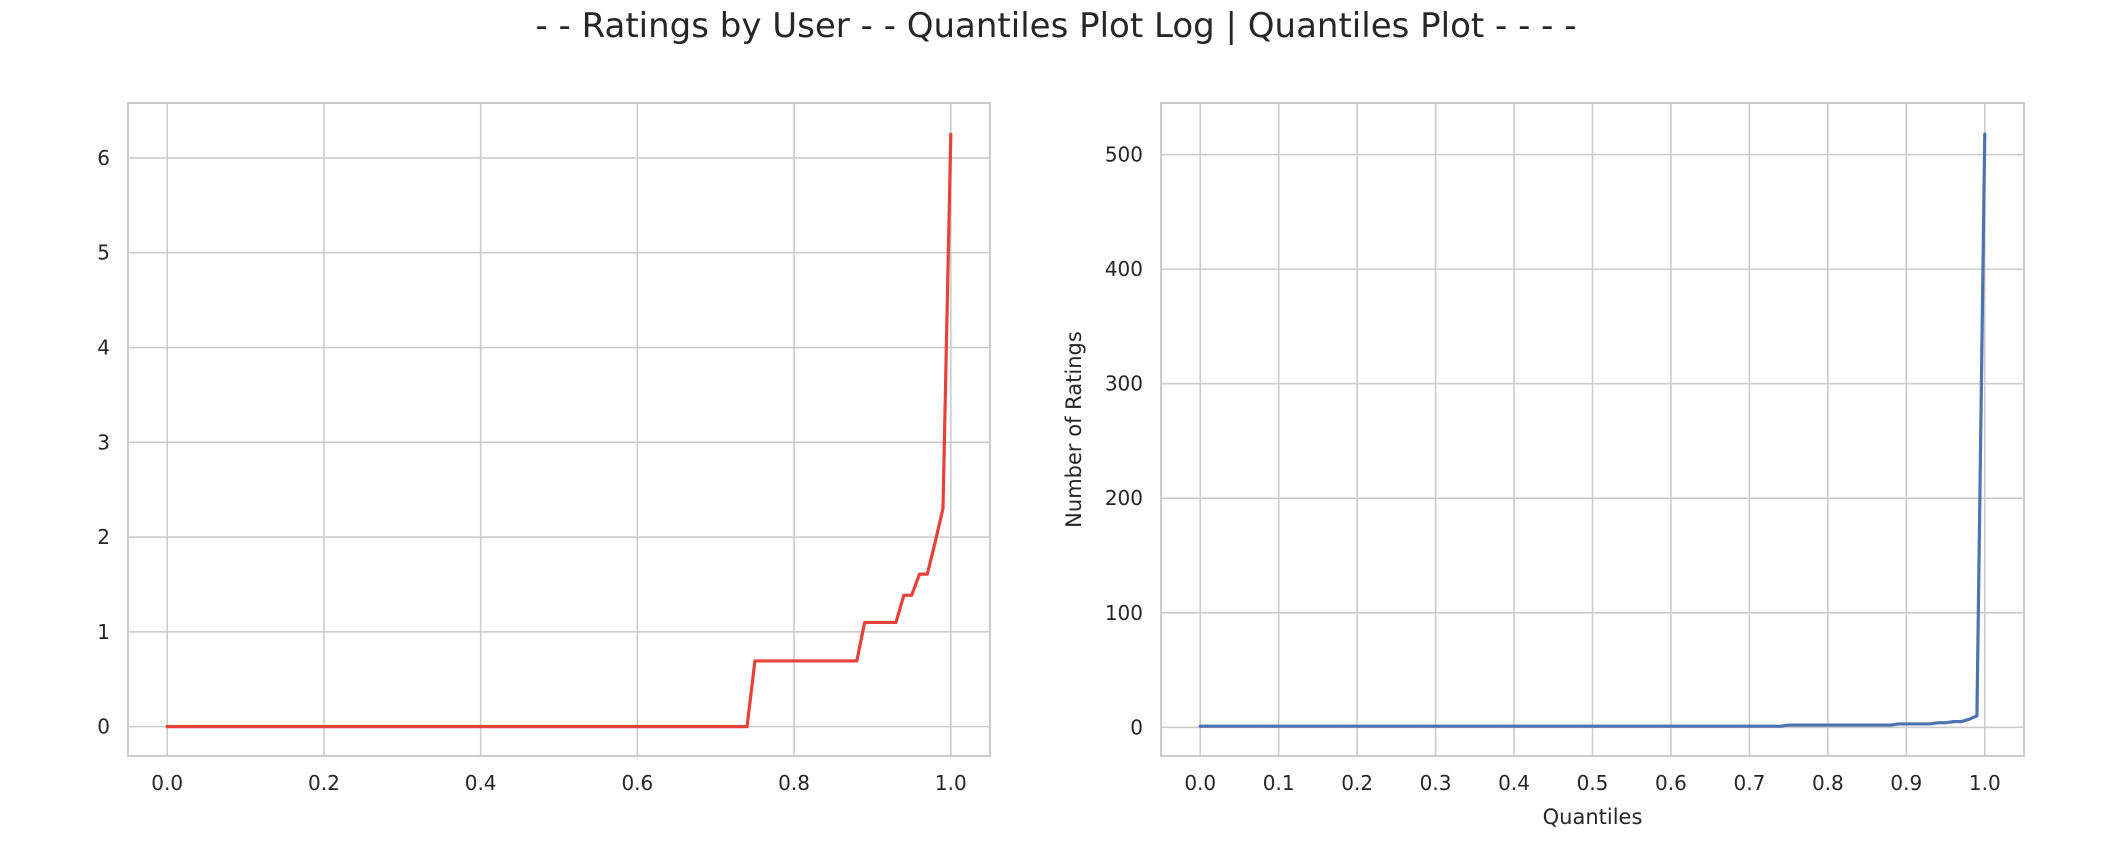 The image size is (2112, 850). I want to click on y-tick-label: 300, so click(1124, 384).